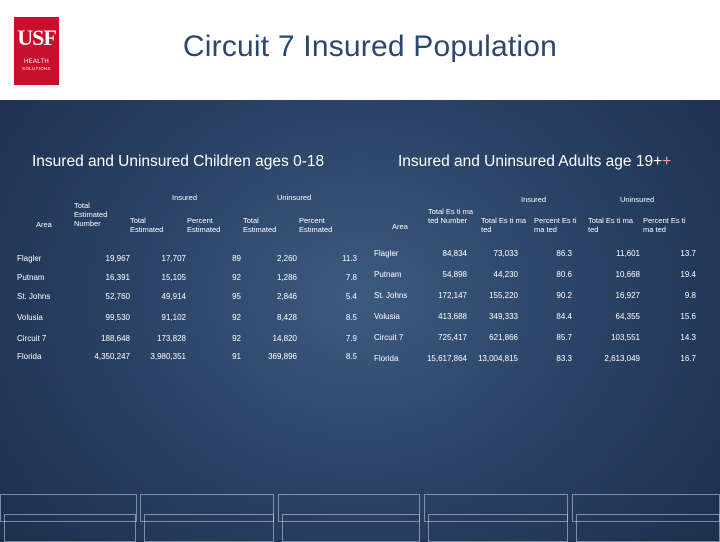  Describe the element at coordinates (351, 296) in the screenshot. I see `children-cell-uninsured-percent: 5.4` at that location.